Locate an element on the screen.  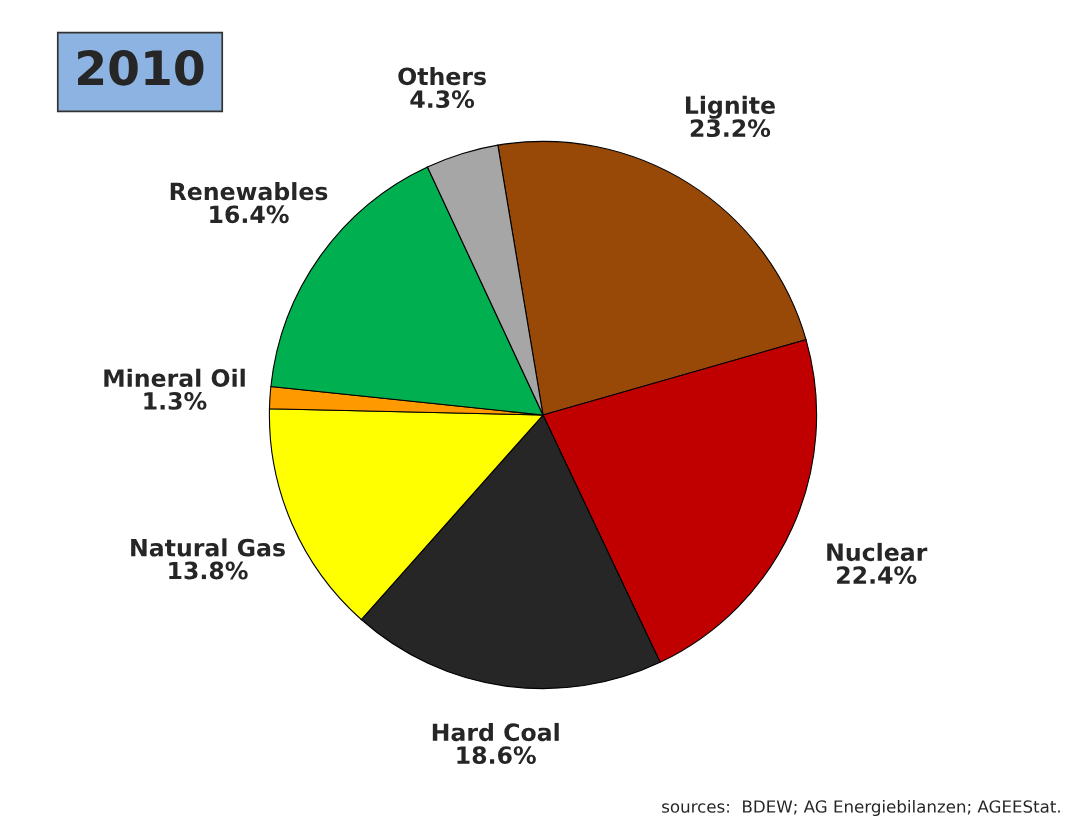
slice-label: Renewables is located at coordinates (249, 191).